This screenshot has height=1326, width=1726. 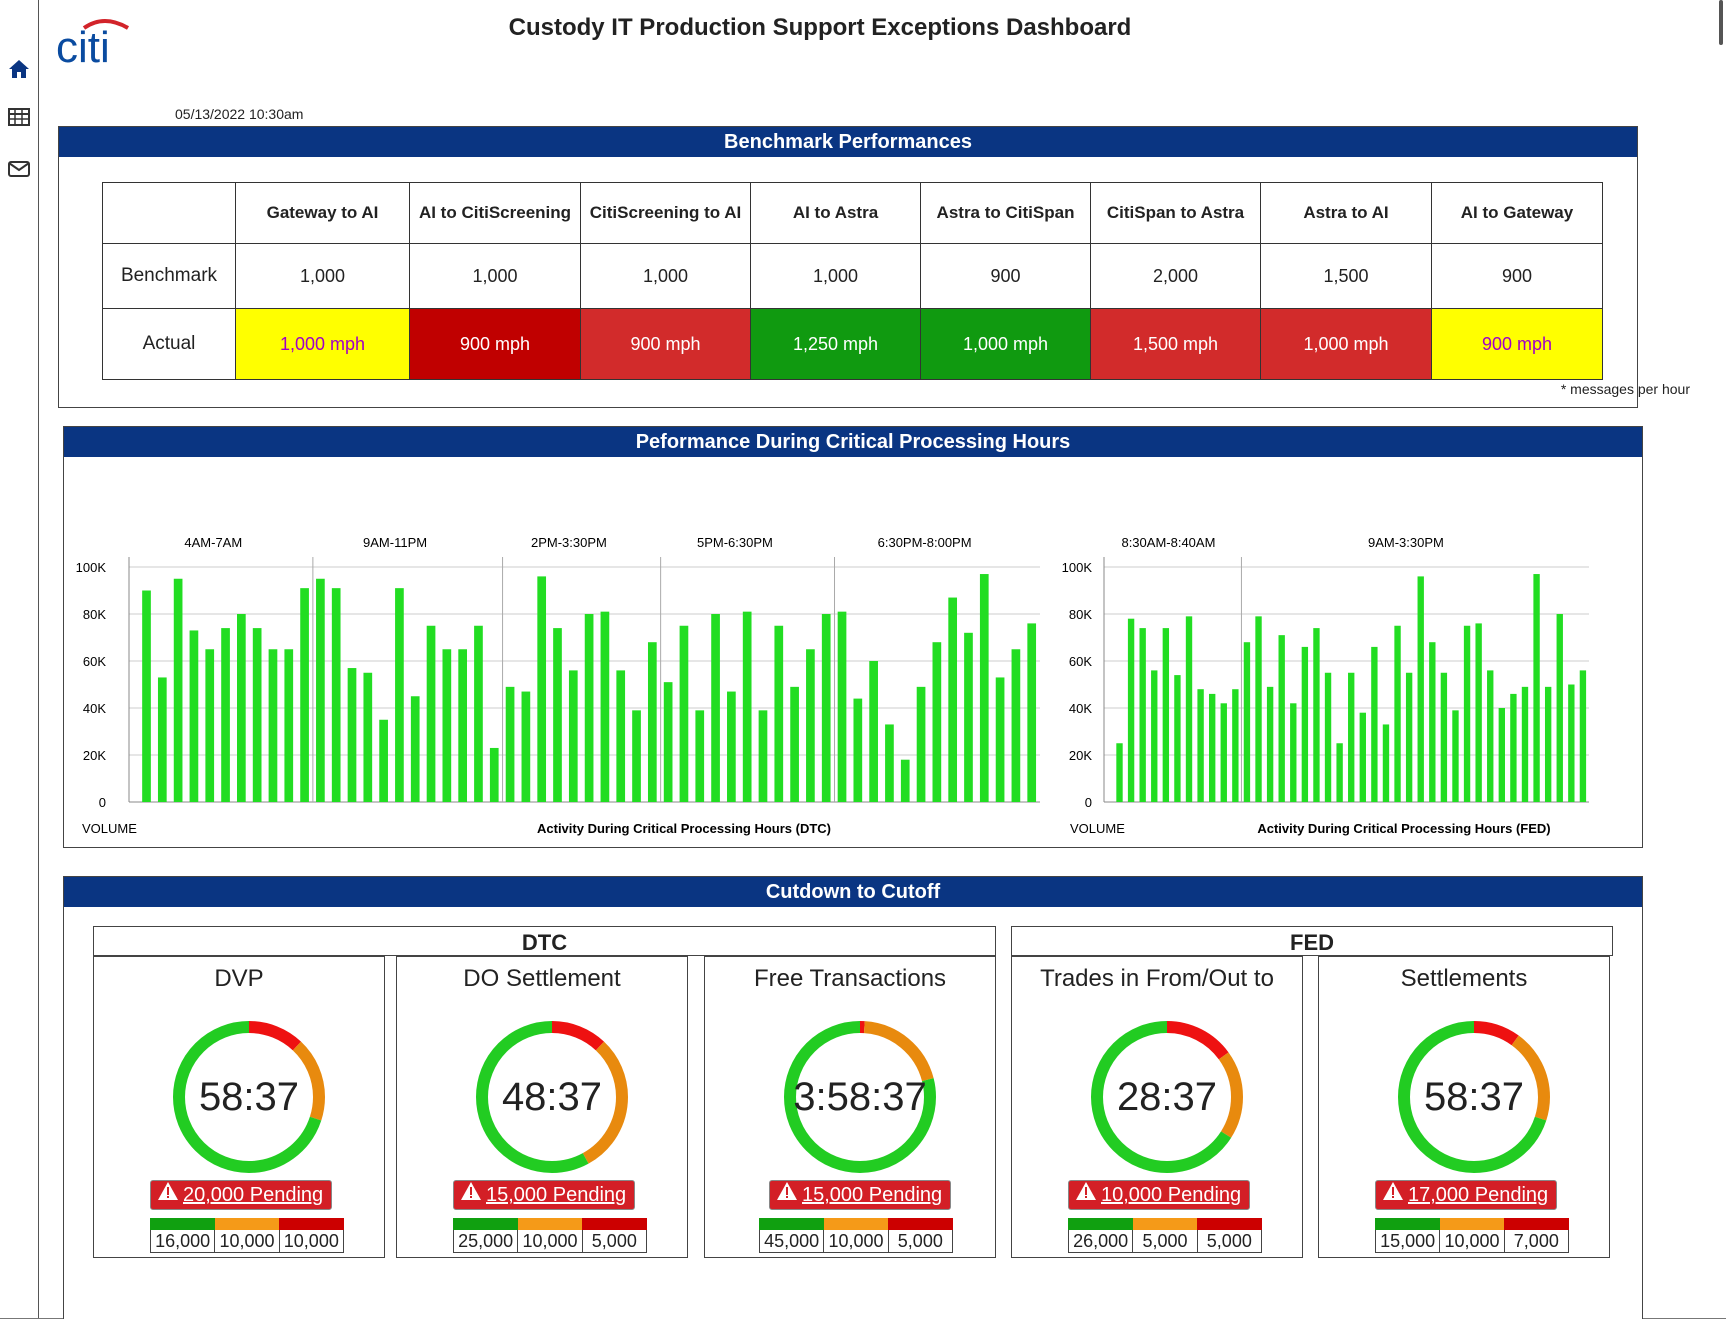 I want to click on table-icon, so click(x=19, y=117).